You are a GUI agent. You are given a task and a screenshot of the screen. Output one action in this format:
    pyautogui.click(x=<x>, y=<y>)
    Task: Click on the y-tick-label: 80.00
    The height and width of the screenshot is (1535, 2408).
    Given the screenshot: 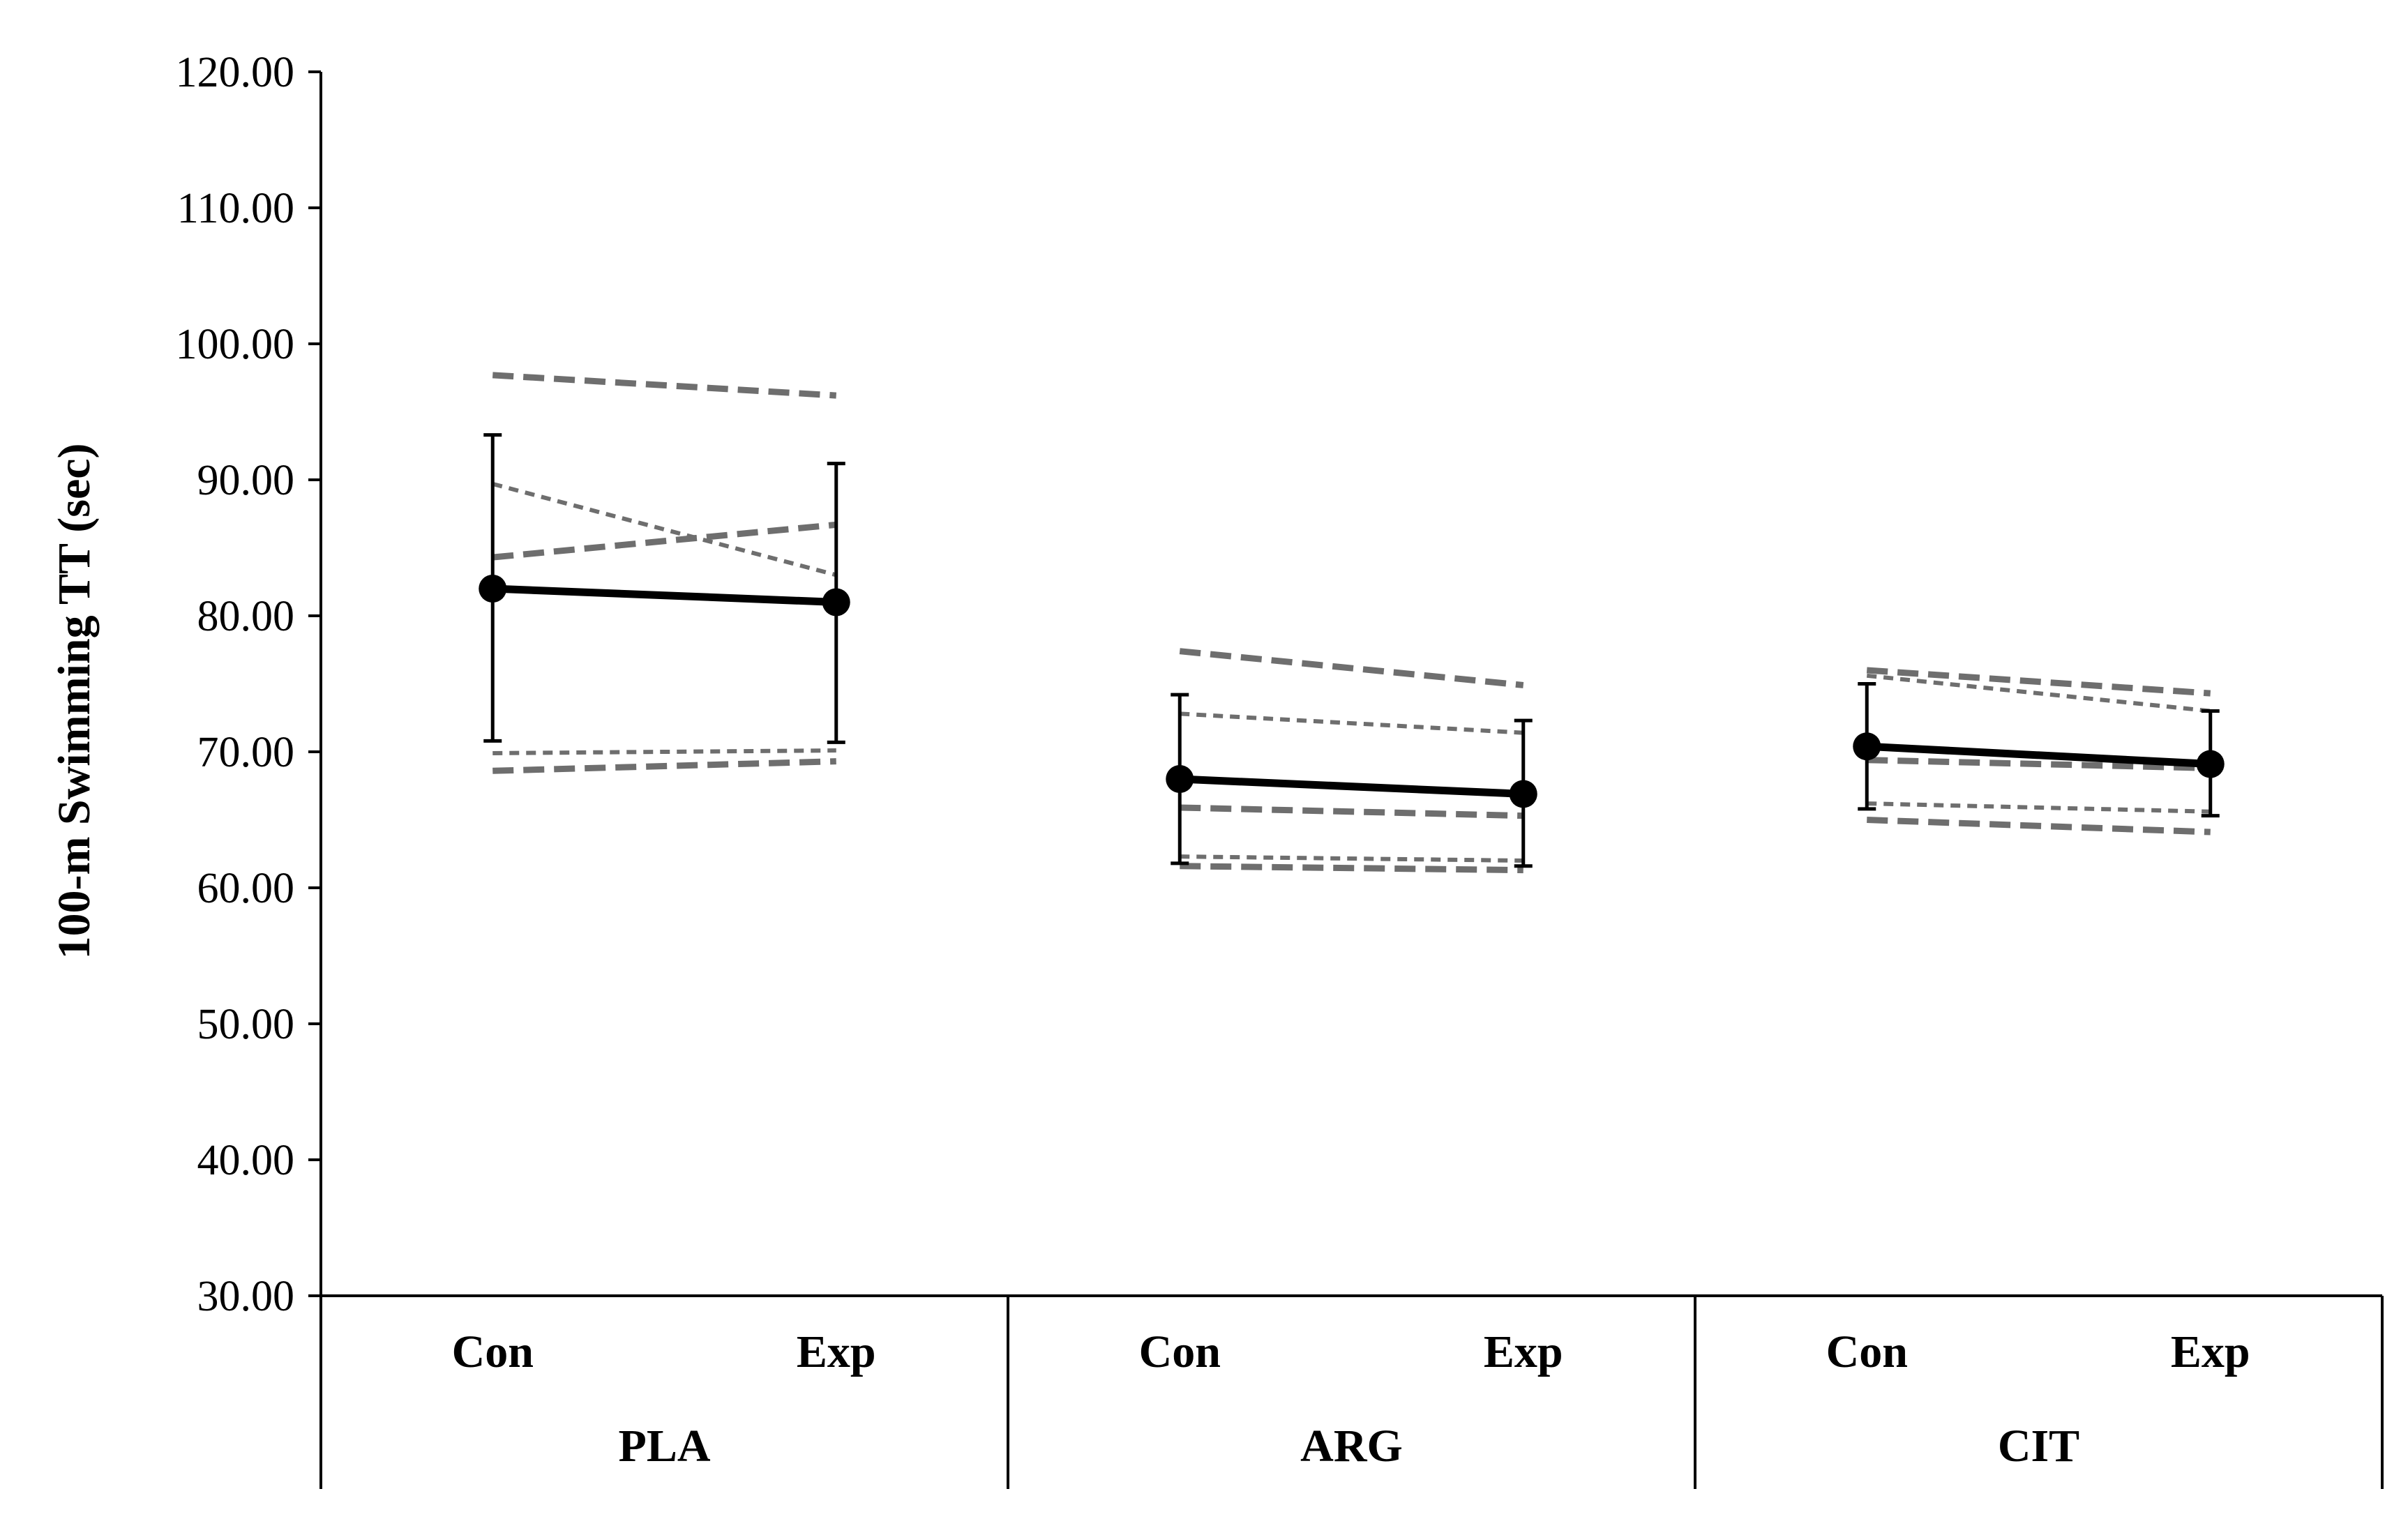 What is the action you would take?
    pyautogui.click(x=246, y=616)
    